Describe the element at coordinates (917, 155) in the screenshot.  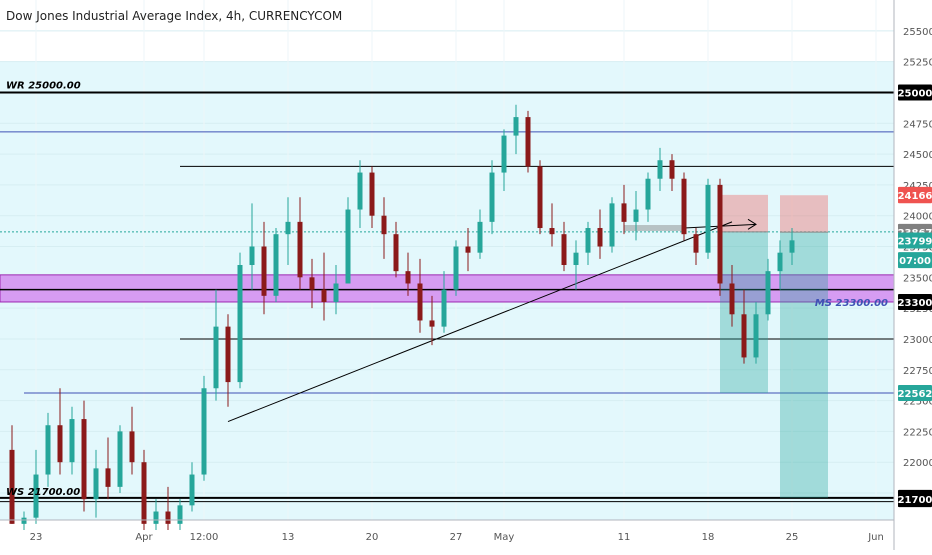
I see `y-tick-label: 24500` at that location.